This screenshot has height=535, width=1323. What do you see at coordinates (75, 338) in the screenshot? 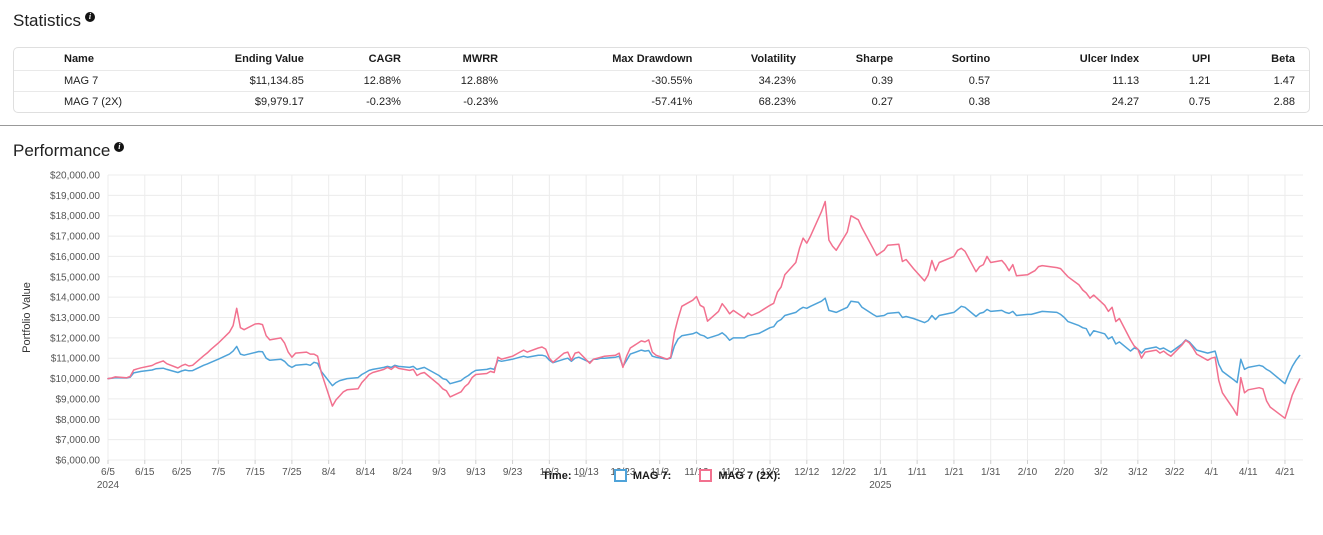
I see `y-tick-label: $12,000.00` at bounding box center [75, 338].